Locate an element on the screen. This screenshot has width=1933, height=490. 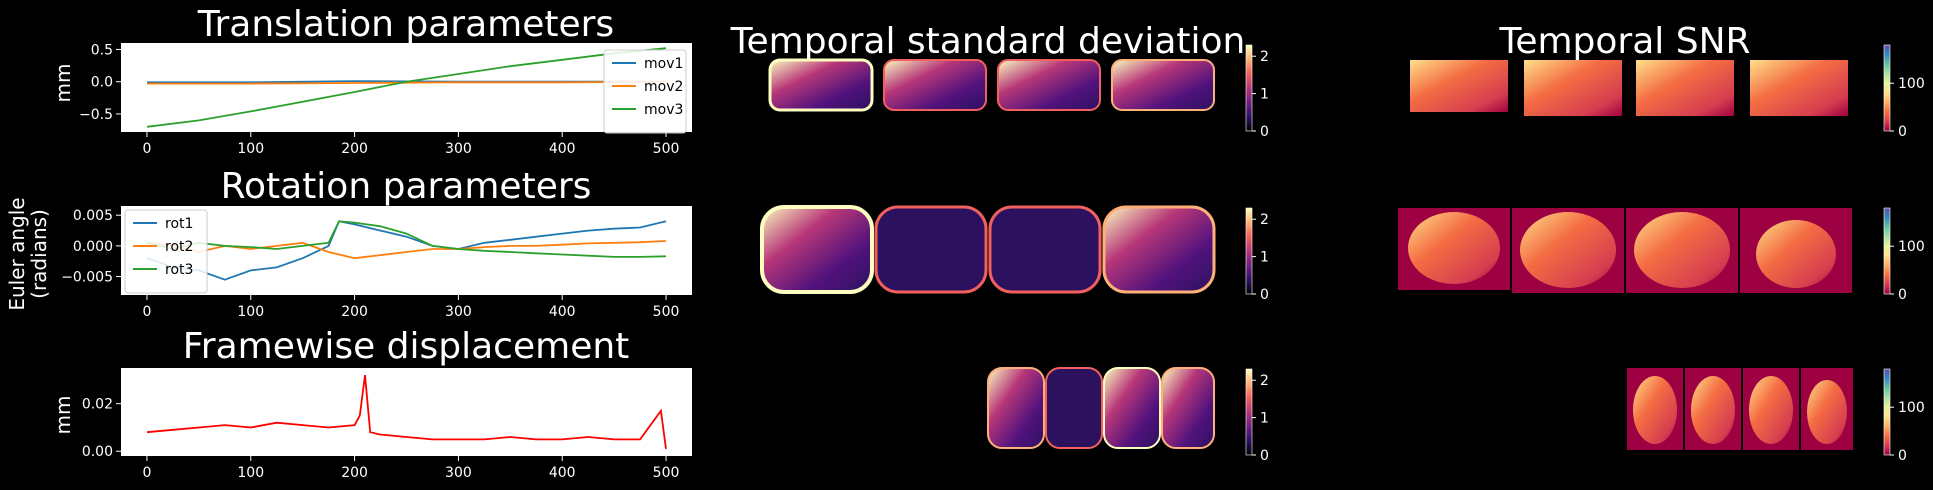
series-line-mov2 is located at coordinates (407, 82).